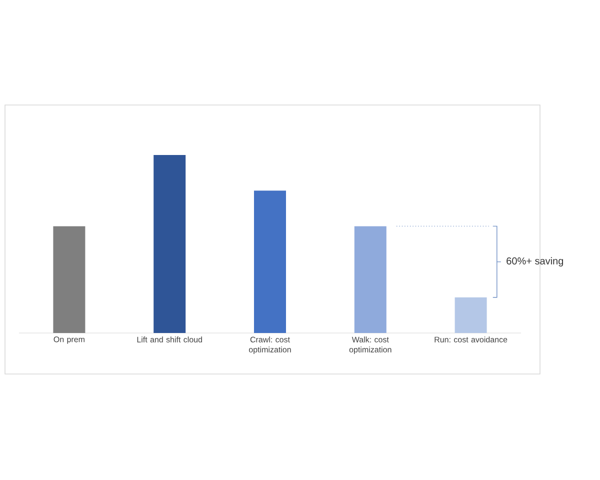  Describe the element at coordinates (535, 261) in the screenshot. I see `annotation: 60%+ saving` at that location.